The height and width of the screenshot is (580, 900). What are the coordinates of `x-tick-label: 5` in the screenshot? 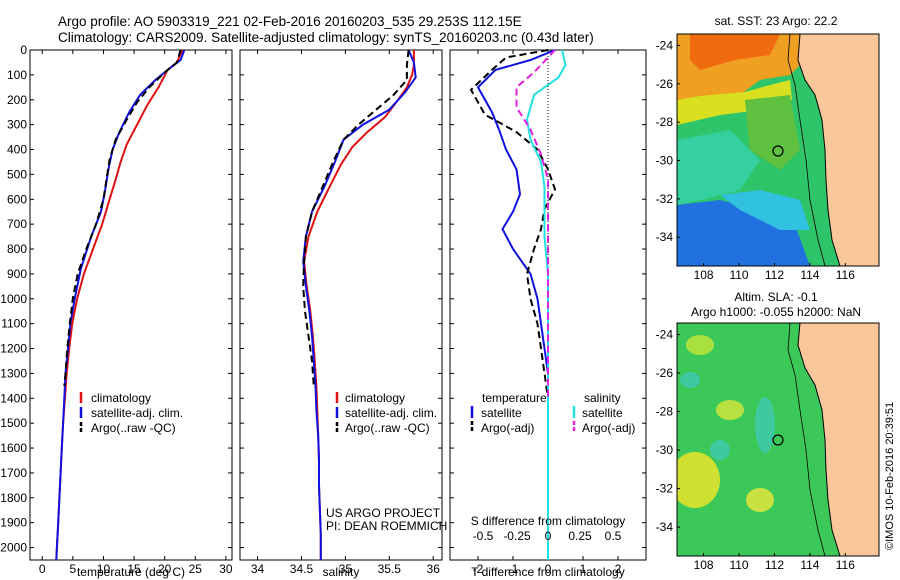 It's located at (73, 569).